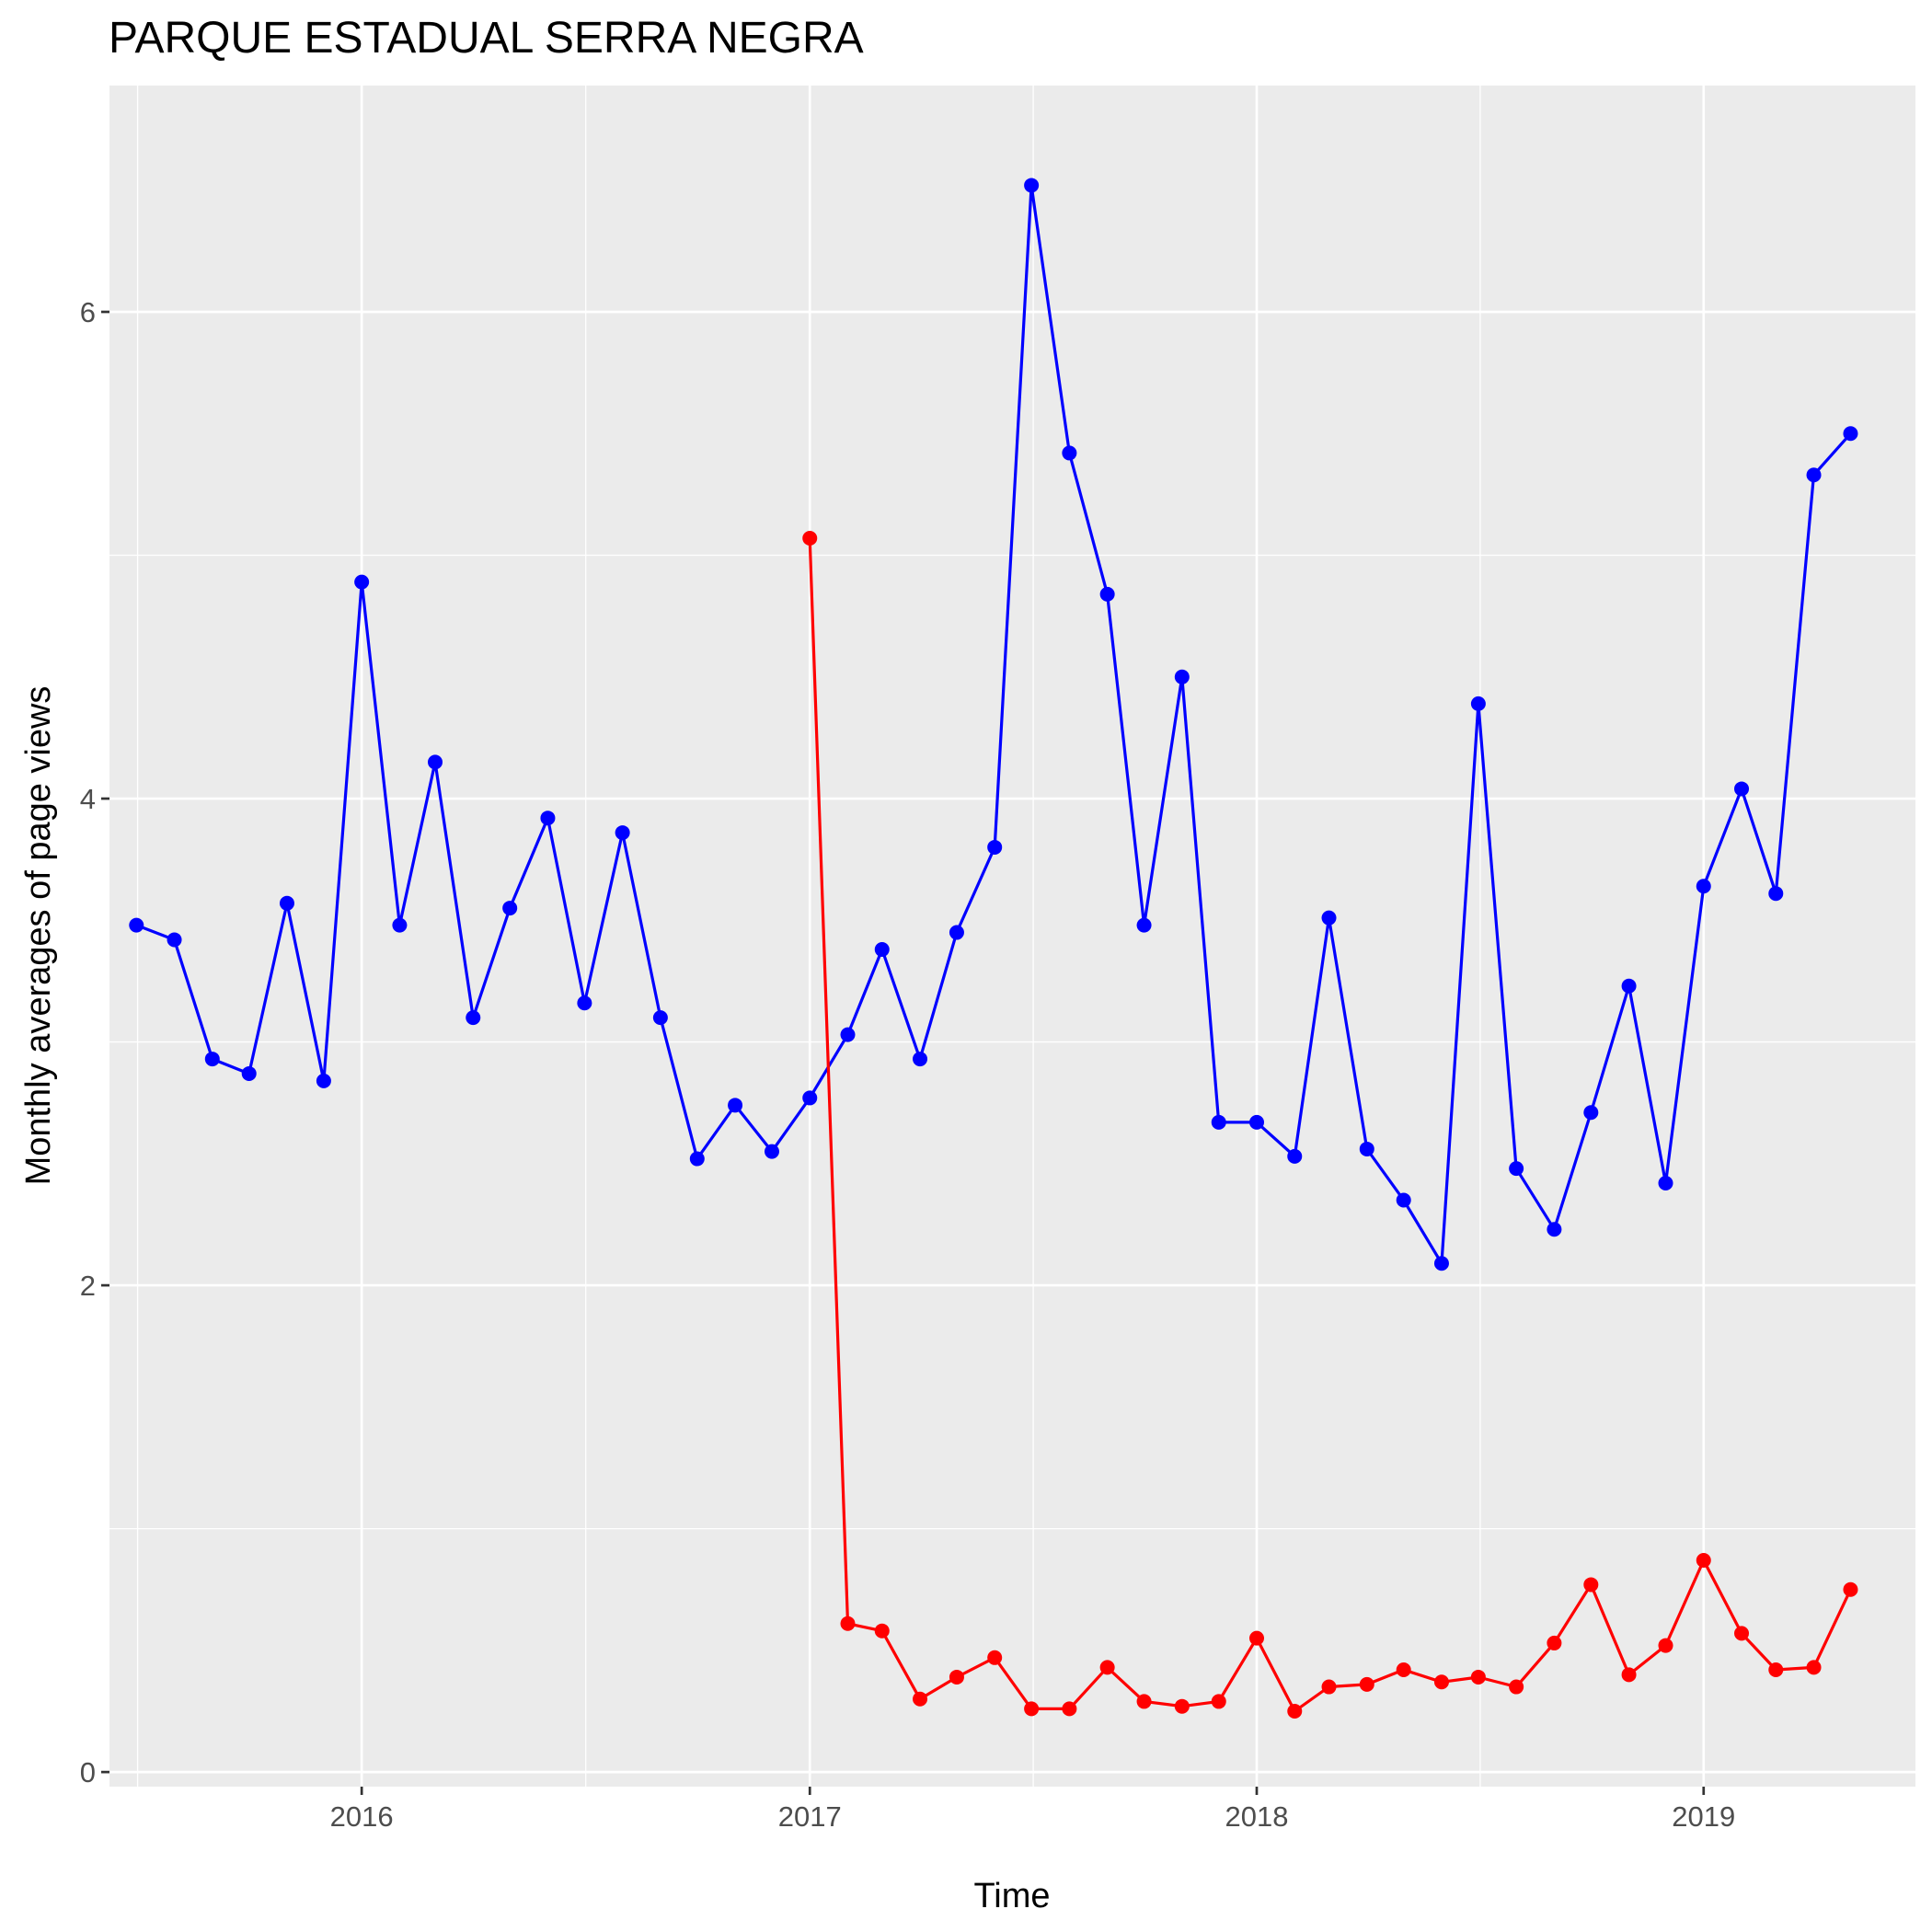  Describe the element at coordinates (486, 38) in the screenshot. I see `chart-title: PARQUE ESTADUAL SERRA NEGRA` at that location.